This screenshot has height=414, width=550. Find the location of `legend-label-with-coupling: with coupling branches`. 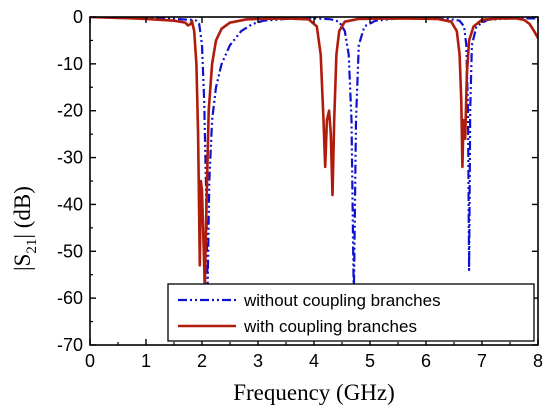

legend-label-with-coupling: with coupling branches is located at coordinates (330, 326).